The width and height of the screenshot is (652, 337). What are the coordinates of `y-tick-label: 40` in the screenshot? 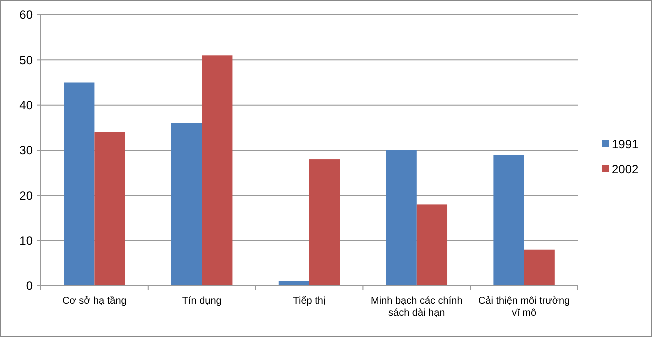 It's located at (27, 105).